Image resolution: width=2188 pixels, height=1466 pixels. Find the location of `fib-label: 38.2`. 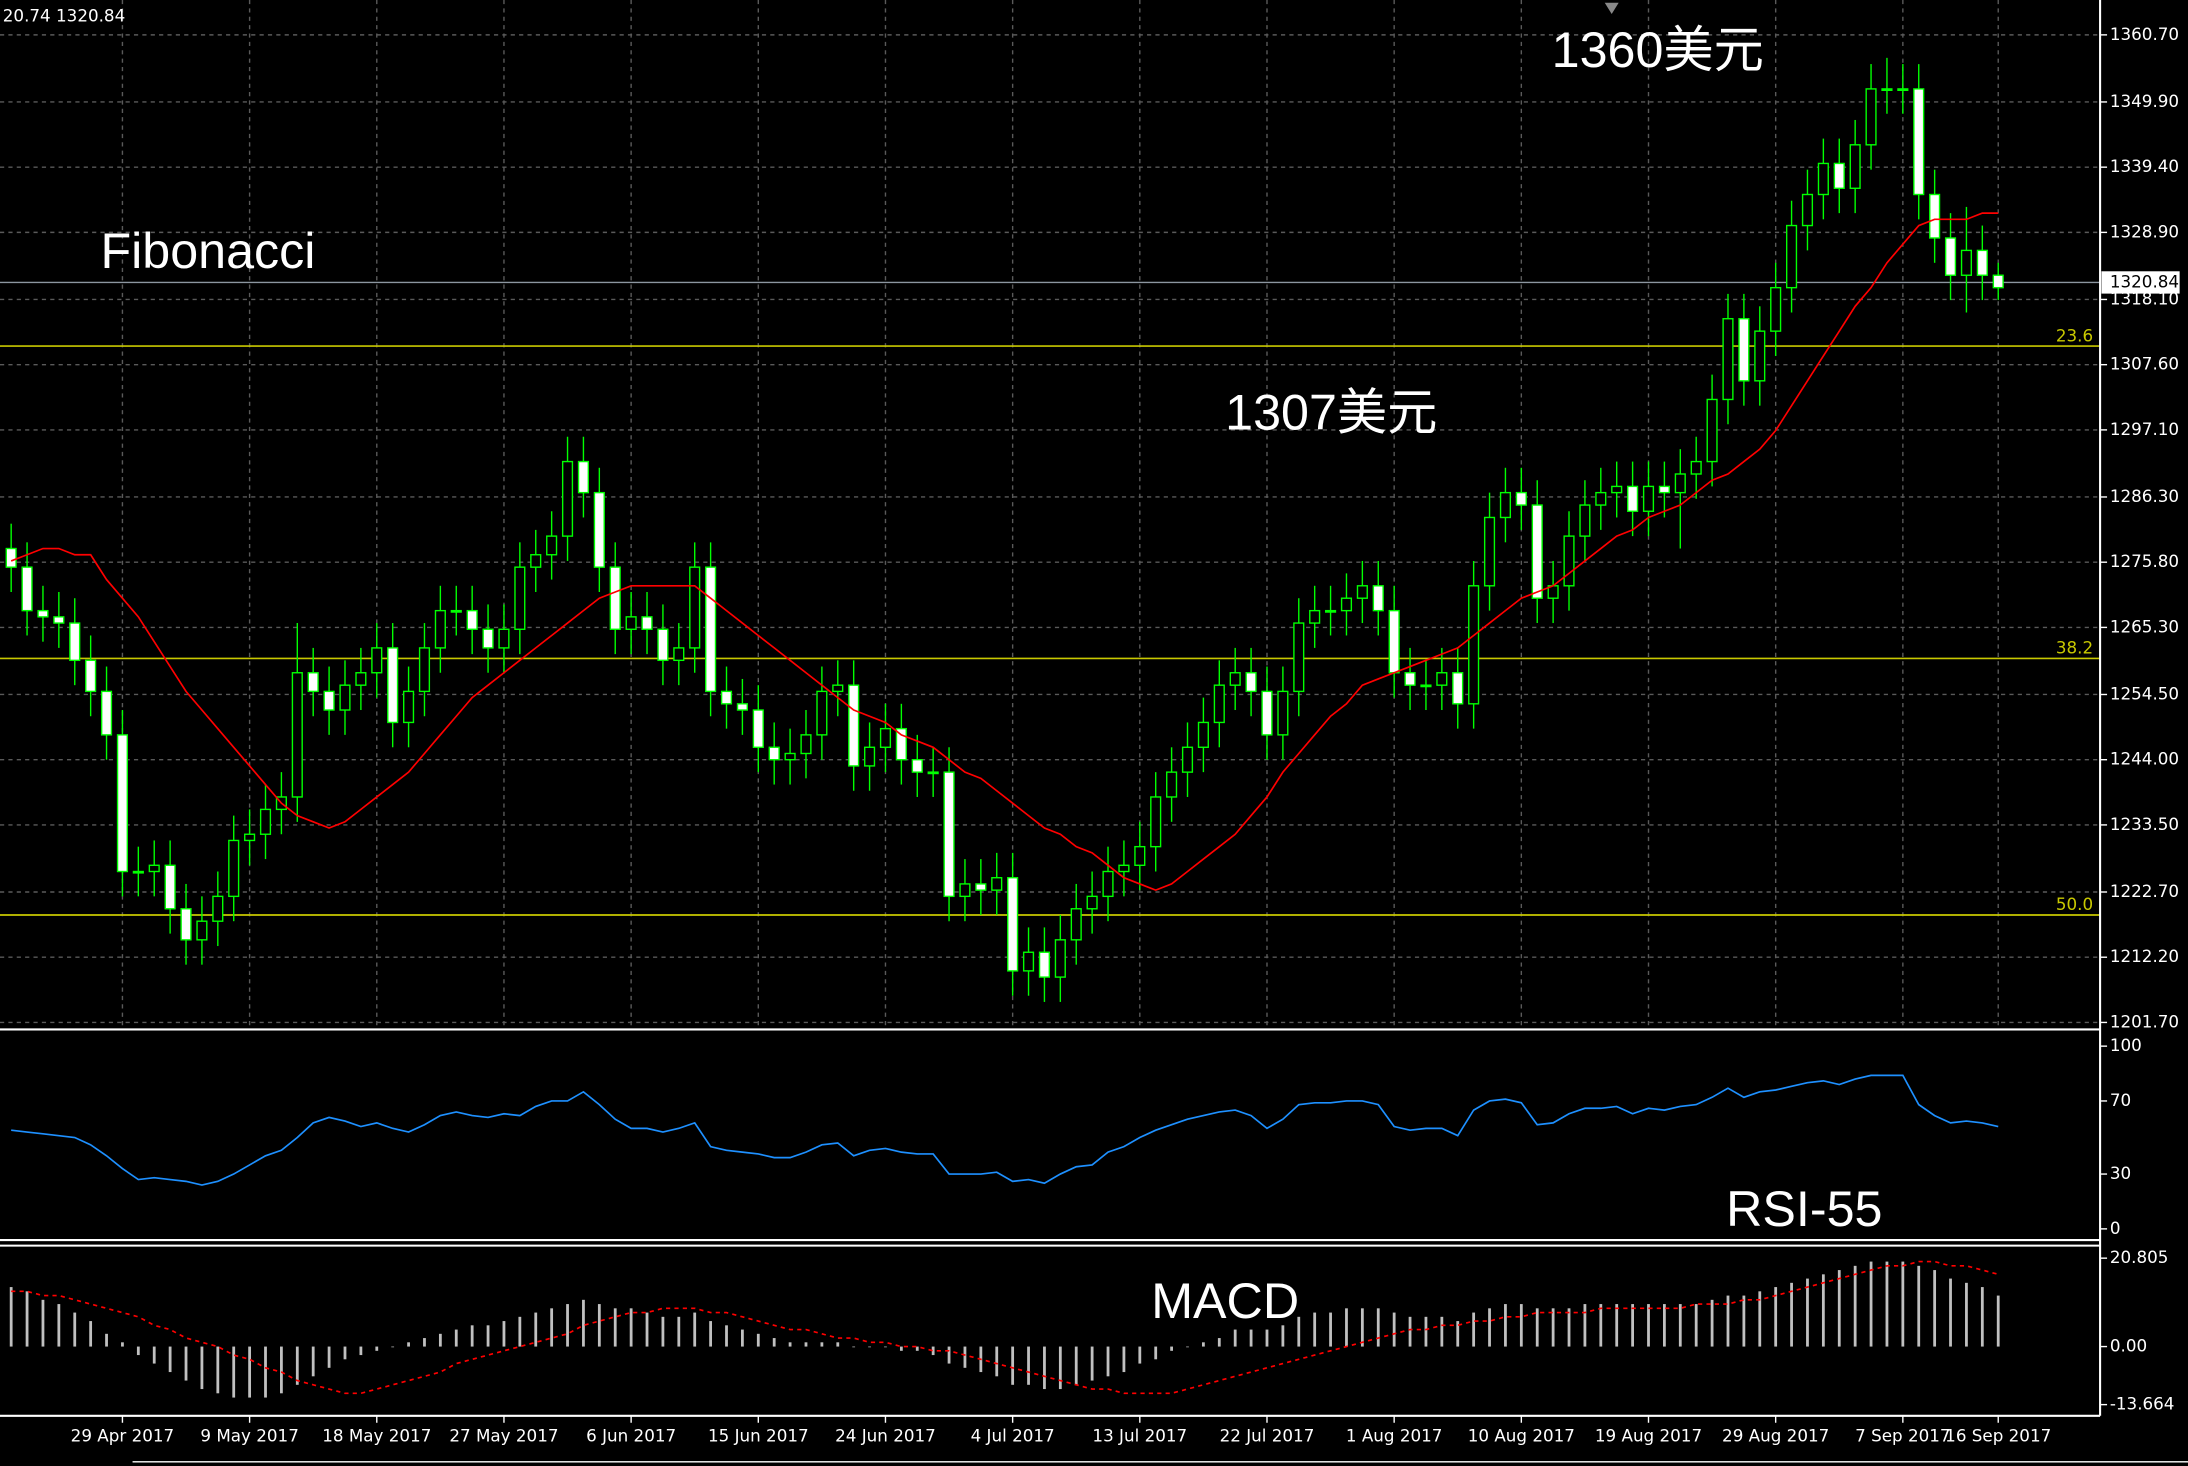

fib-label: 38.2 is located at coordinates (2074, 648).